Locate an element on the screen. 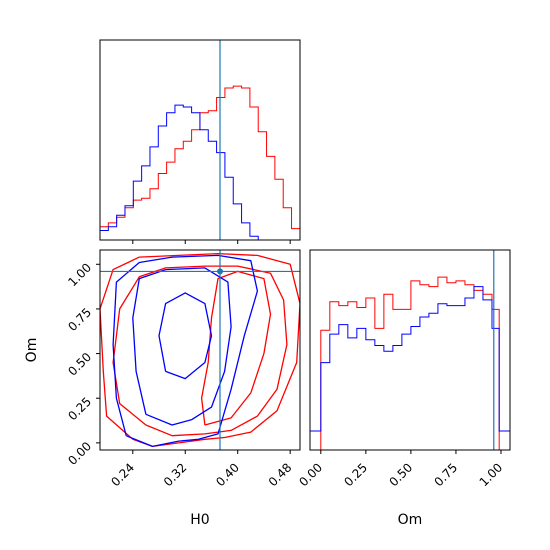 Image resolution: width=550 pixels, height=550 pixels. y-tick-label: 0.00 is located at coordinates (79, 453).